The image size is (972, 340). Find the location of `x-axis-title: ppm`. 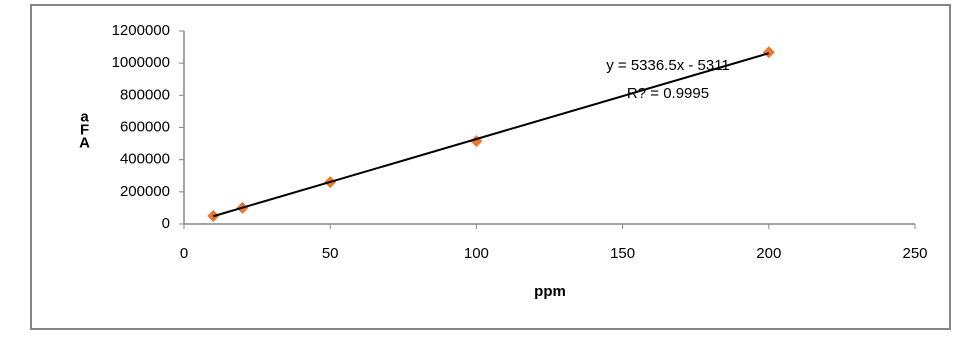

x-axis-title: ppm is located at coordinates (550, 291).